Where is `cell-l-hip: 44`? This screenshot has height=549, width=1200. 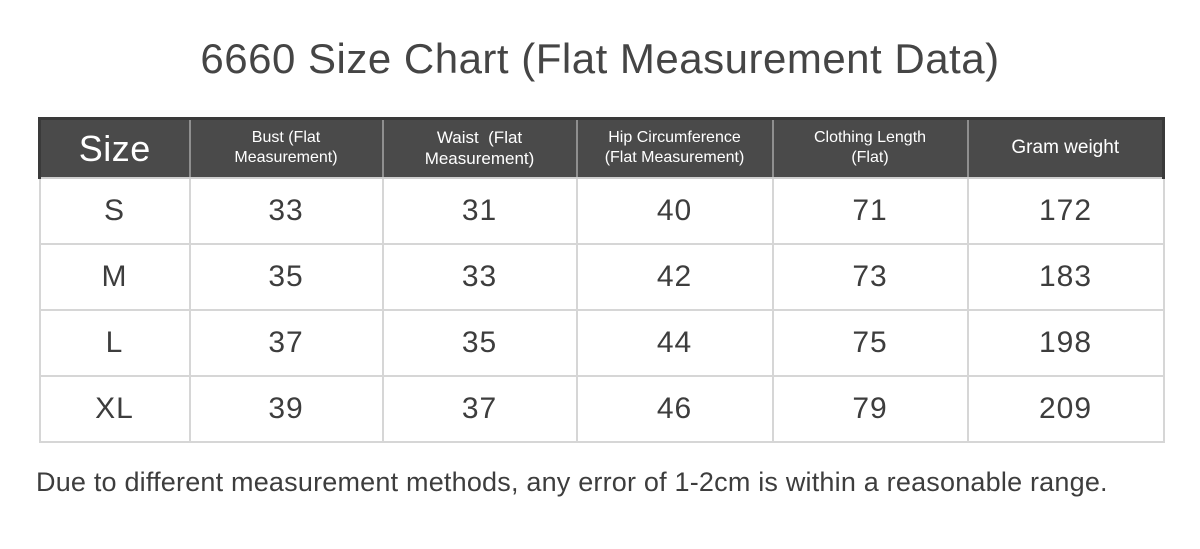 cell-l-hip: 44 is located at coordinates (674, 342).